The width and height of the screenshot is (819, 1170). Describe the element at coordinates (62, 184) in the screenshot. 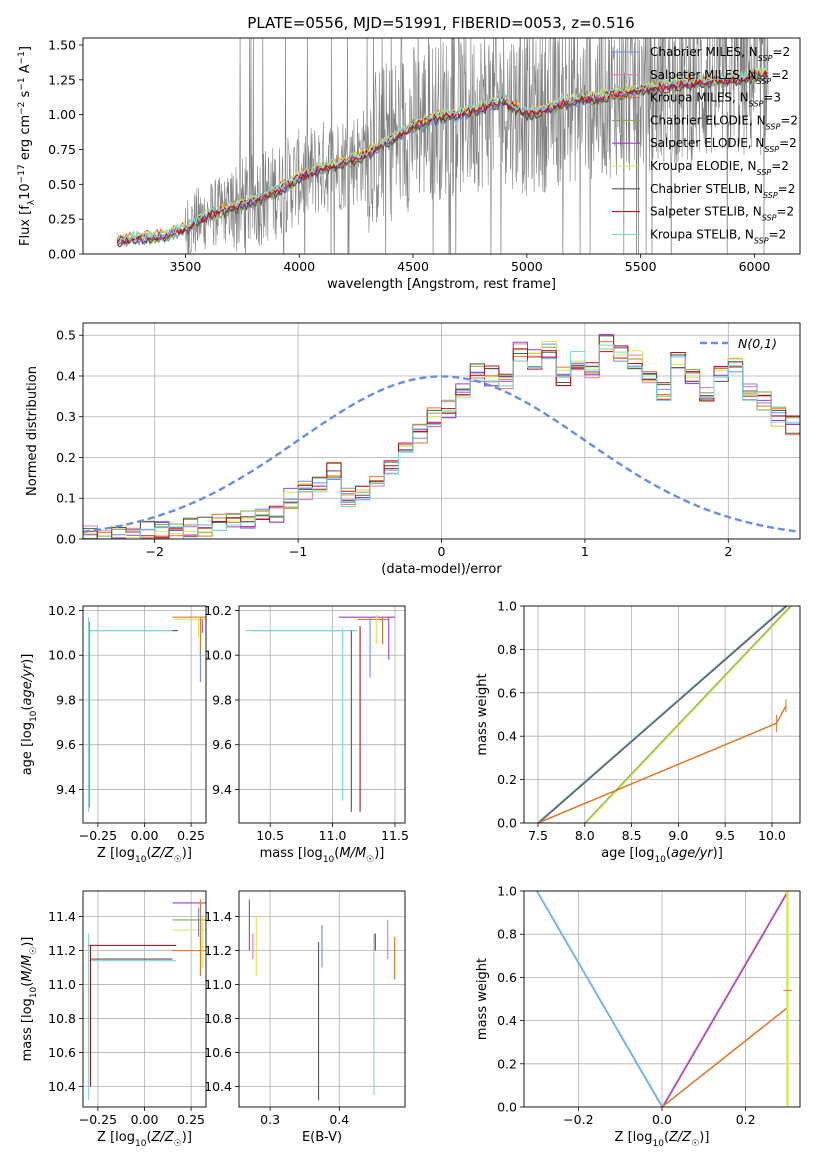

I see `y-tick-label: 0.50` at that location.